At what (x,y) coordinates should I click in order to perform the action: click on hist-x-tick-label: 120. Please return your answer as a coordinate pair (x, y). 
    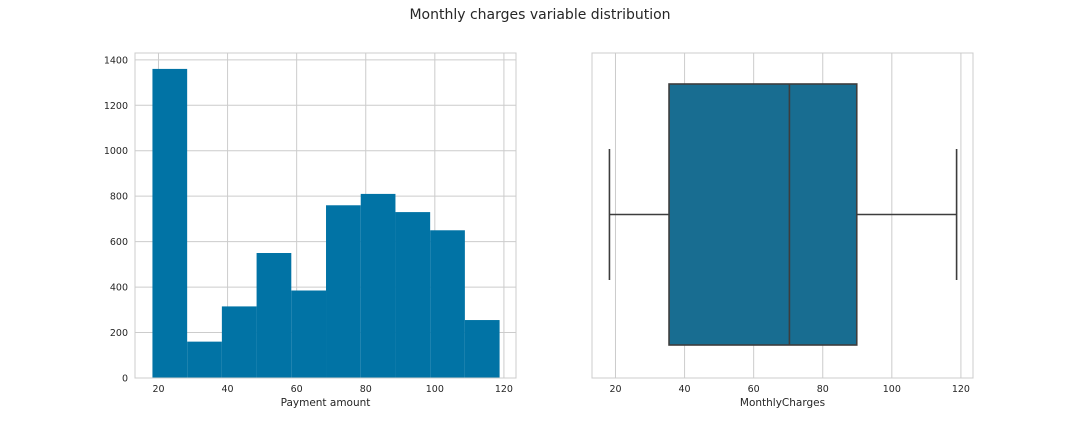
    Looking at the image, I should click on (504, 389).